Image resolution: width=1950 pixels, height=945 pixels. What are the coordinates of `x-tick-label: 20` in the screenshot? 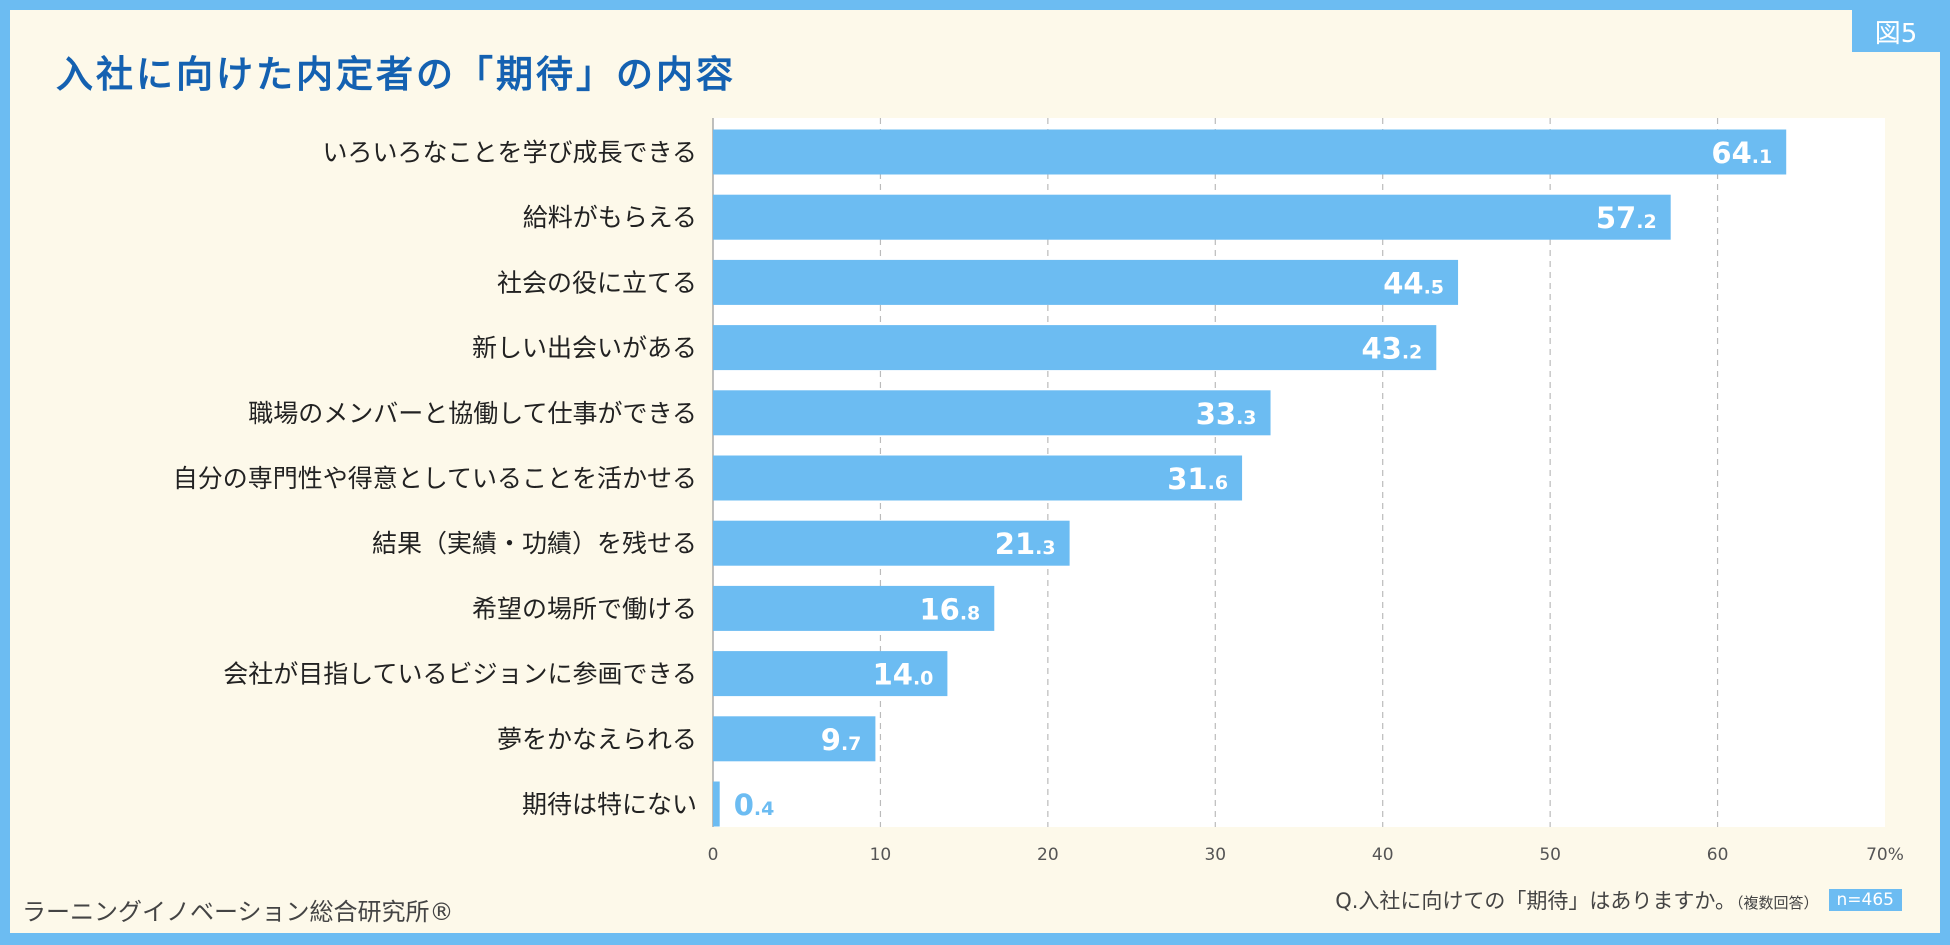 It's located at (1048, 855).